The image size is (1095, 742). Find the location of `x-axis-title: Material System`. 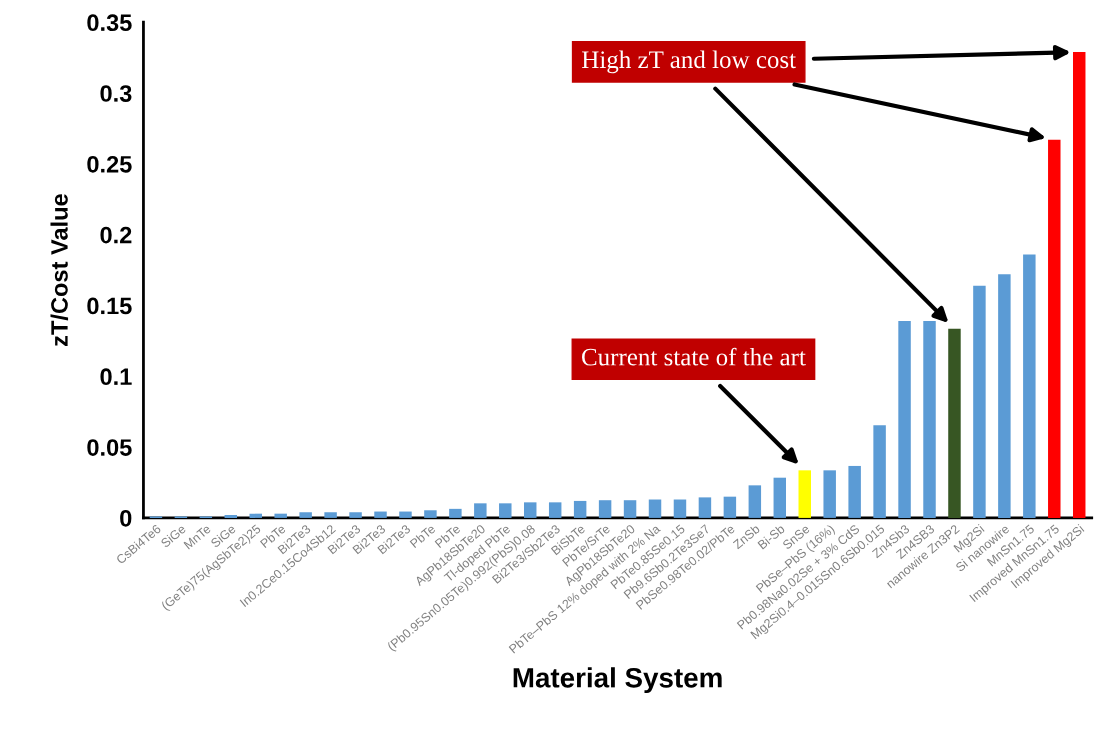

x-axis-title: Material System is located at coordinates (617, 680).